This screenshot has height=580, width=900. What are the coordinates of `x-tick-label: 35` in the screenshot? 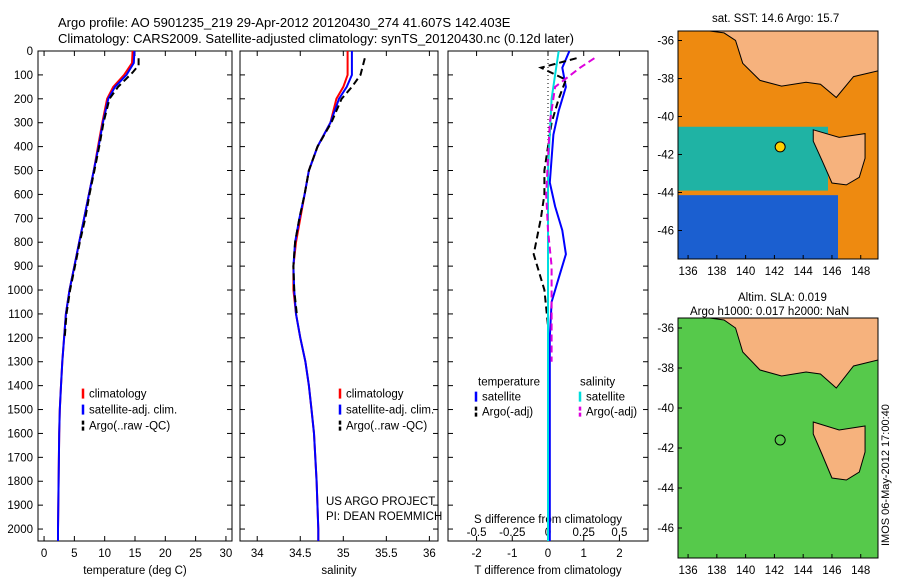 It's located at (343, 554).